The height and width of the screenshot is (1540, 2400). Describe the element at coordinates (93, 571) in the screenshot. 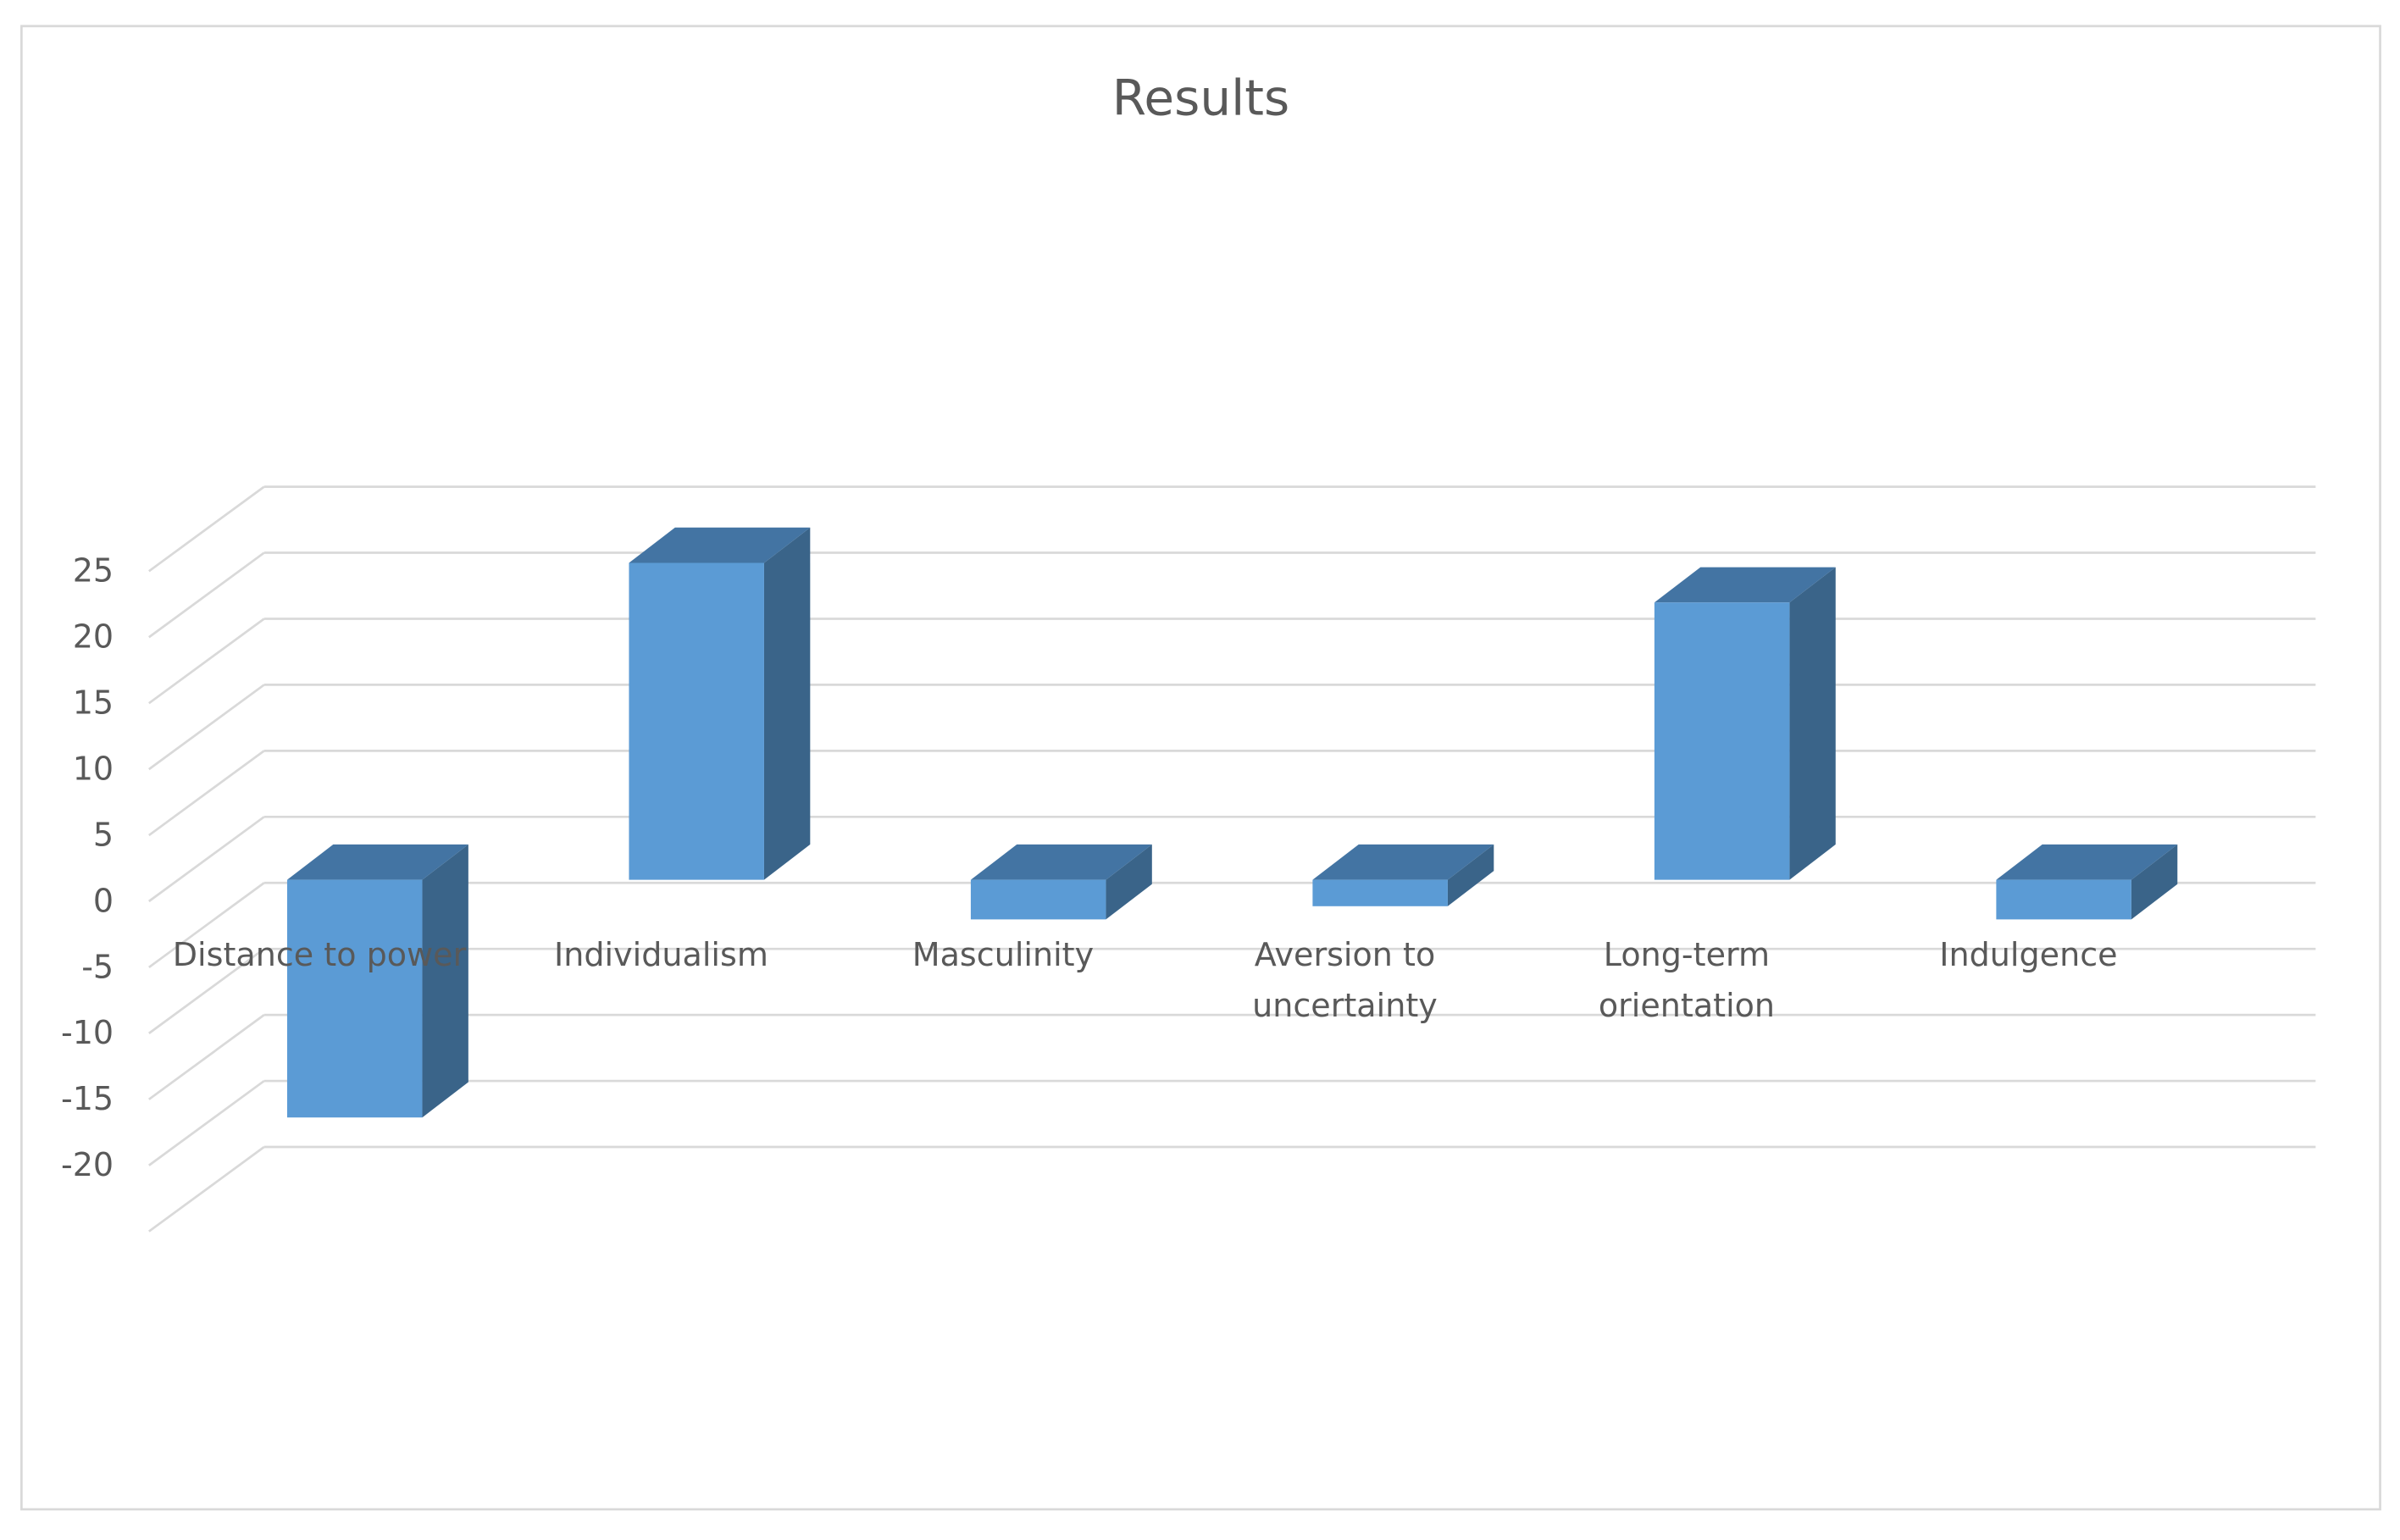

I see `y-tick-label: 25` at that location.